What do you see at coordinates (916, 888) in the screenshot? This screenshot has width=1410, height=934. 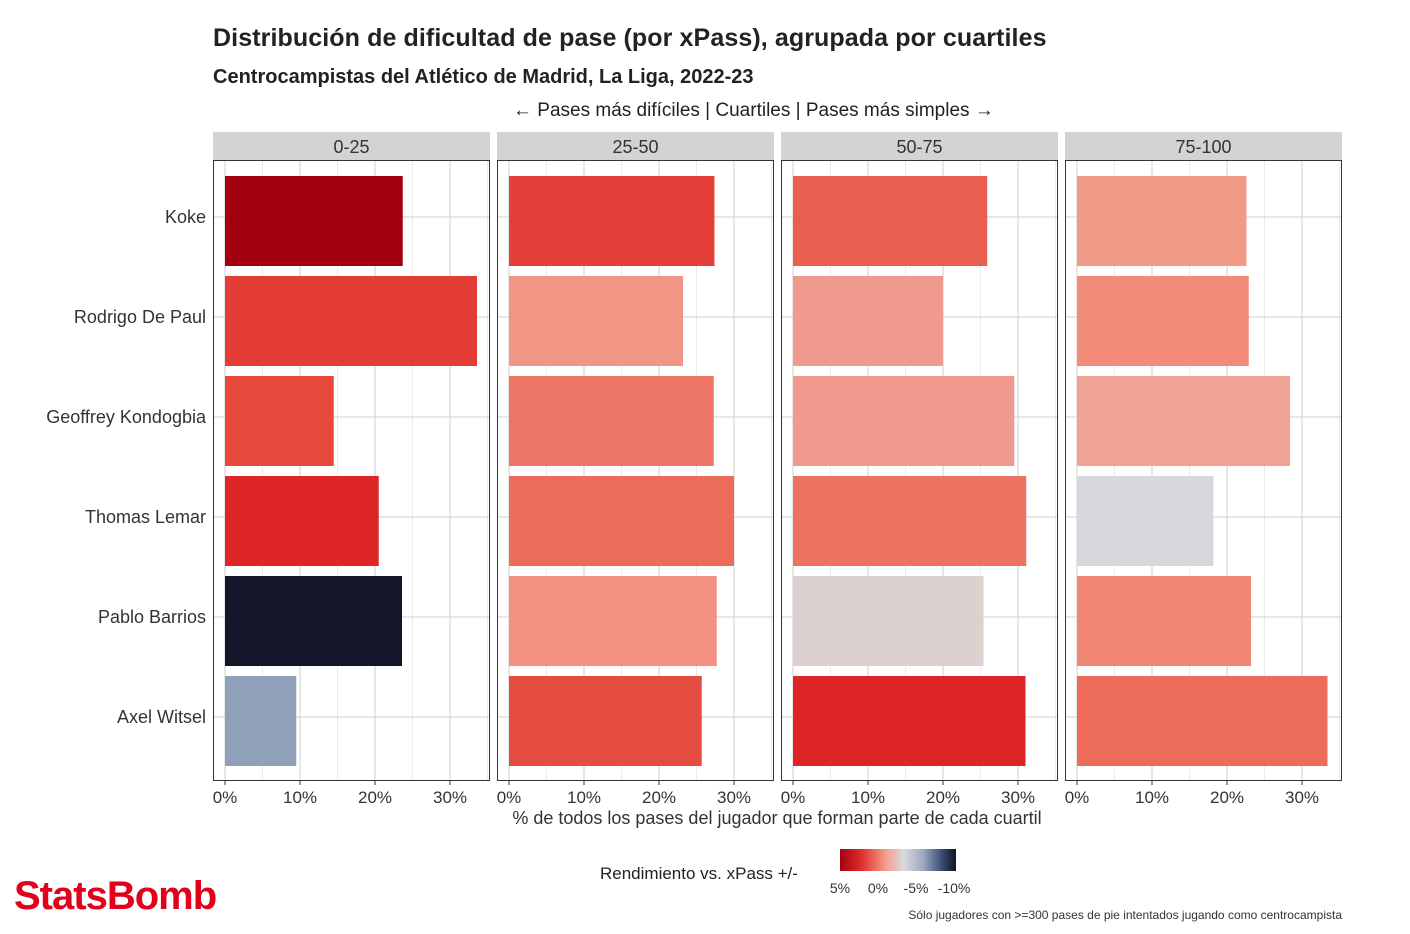 I see `legend-tick-label: -5%` at bounding box center [916, 888].